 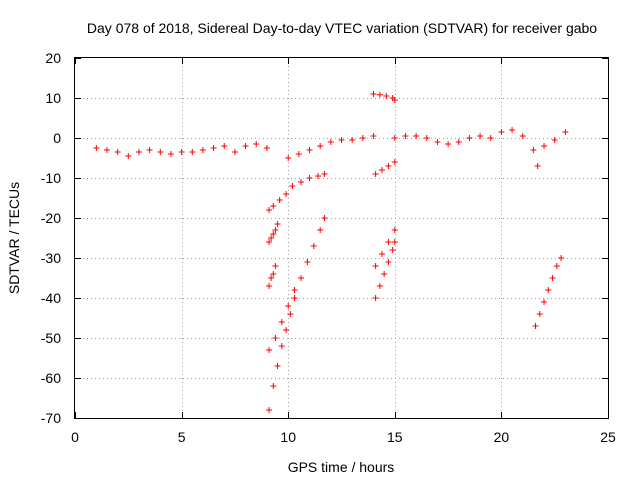 What do you see at coordinates (502, 437) in the screenshot?
I see `x-tick-label: 20` at bounding box center [502, 437].